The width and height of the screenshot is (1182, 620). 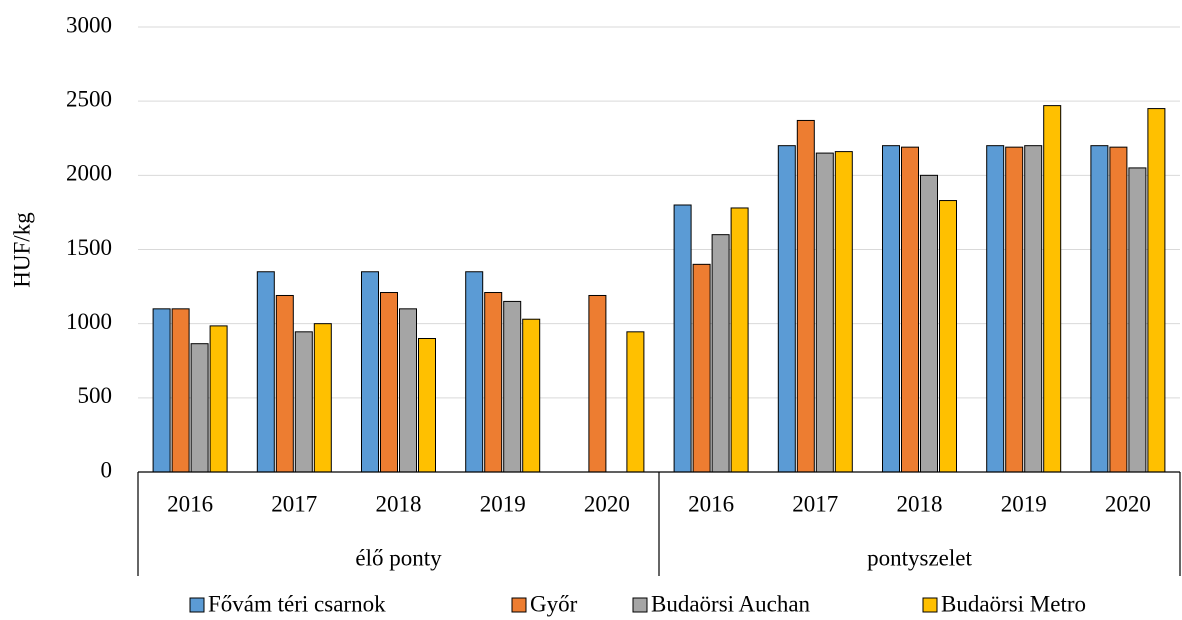 What do you see at coordinates (554, 603) in the screenshot?
I see `legend-label: Győr` at bounding box center [554, 603].